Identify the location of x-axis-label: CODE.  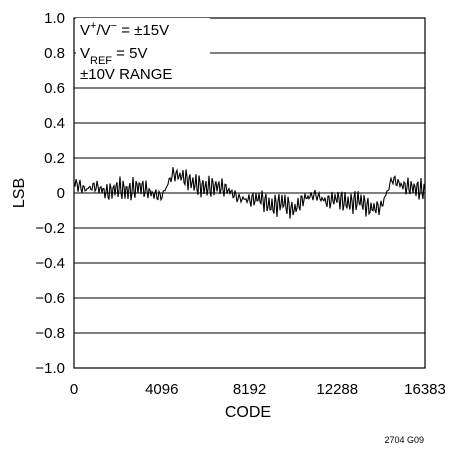
(248, 412).